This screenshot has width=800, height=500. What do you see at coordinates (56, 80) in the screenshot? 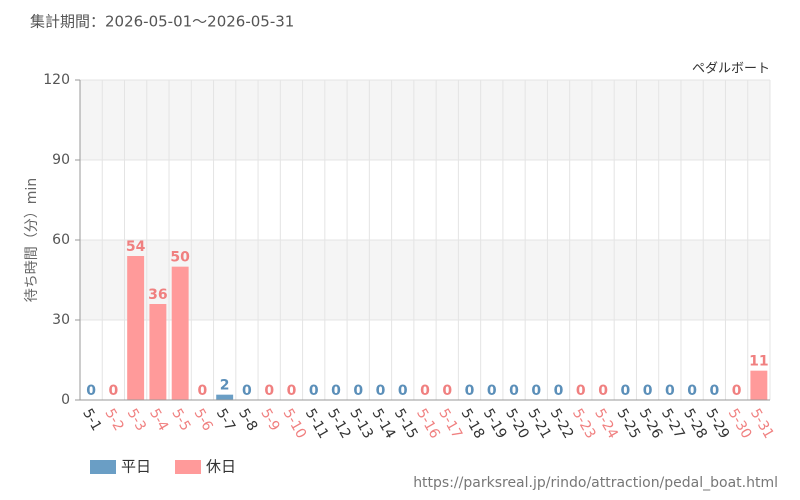
I see `y-tick-label: 120` at bounding box center [56, 80].